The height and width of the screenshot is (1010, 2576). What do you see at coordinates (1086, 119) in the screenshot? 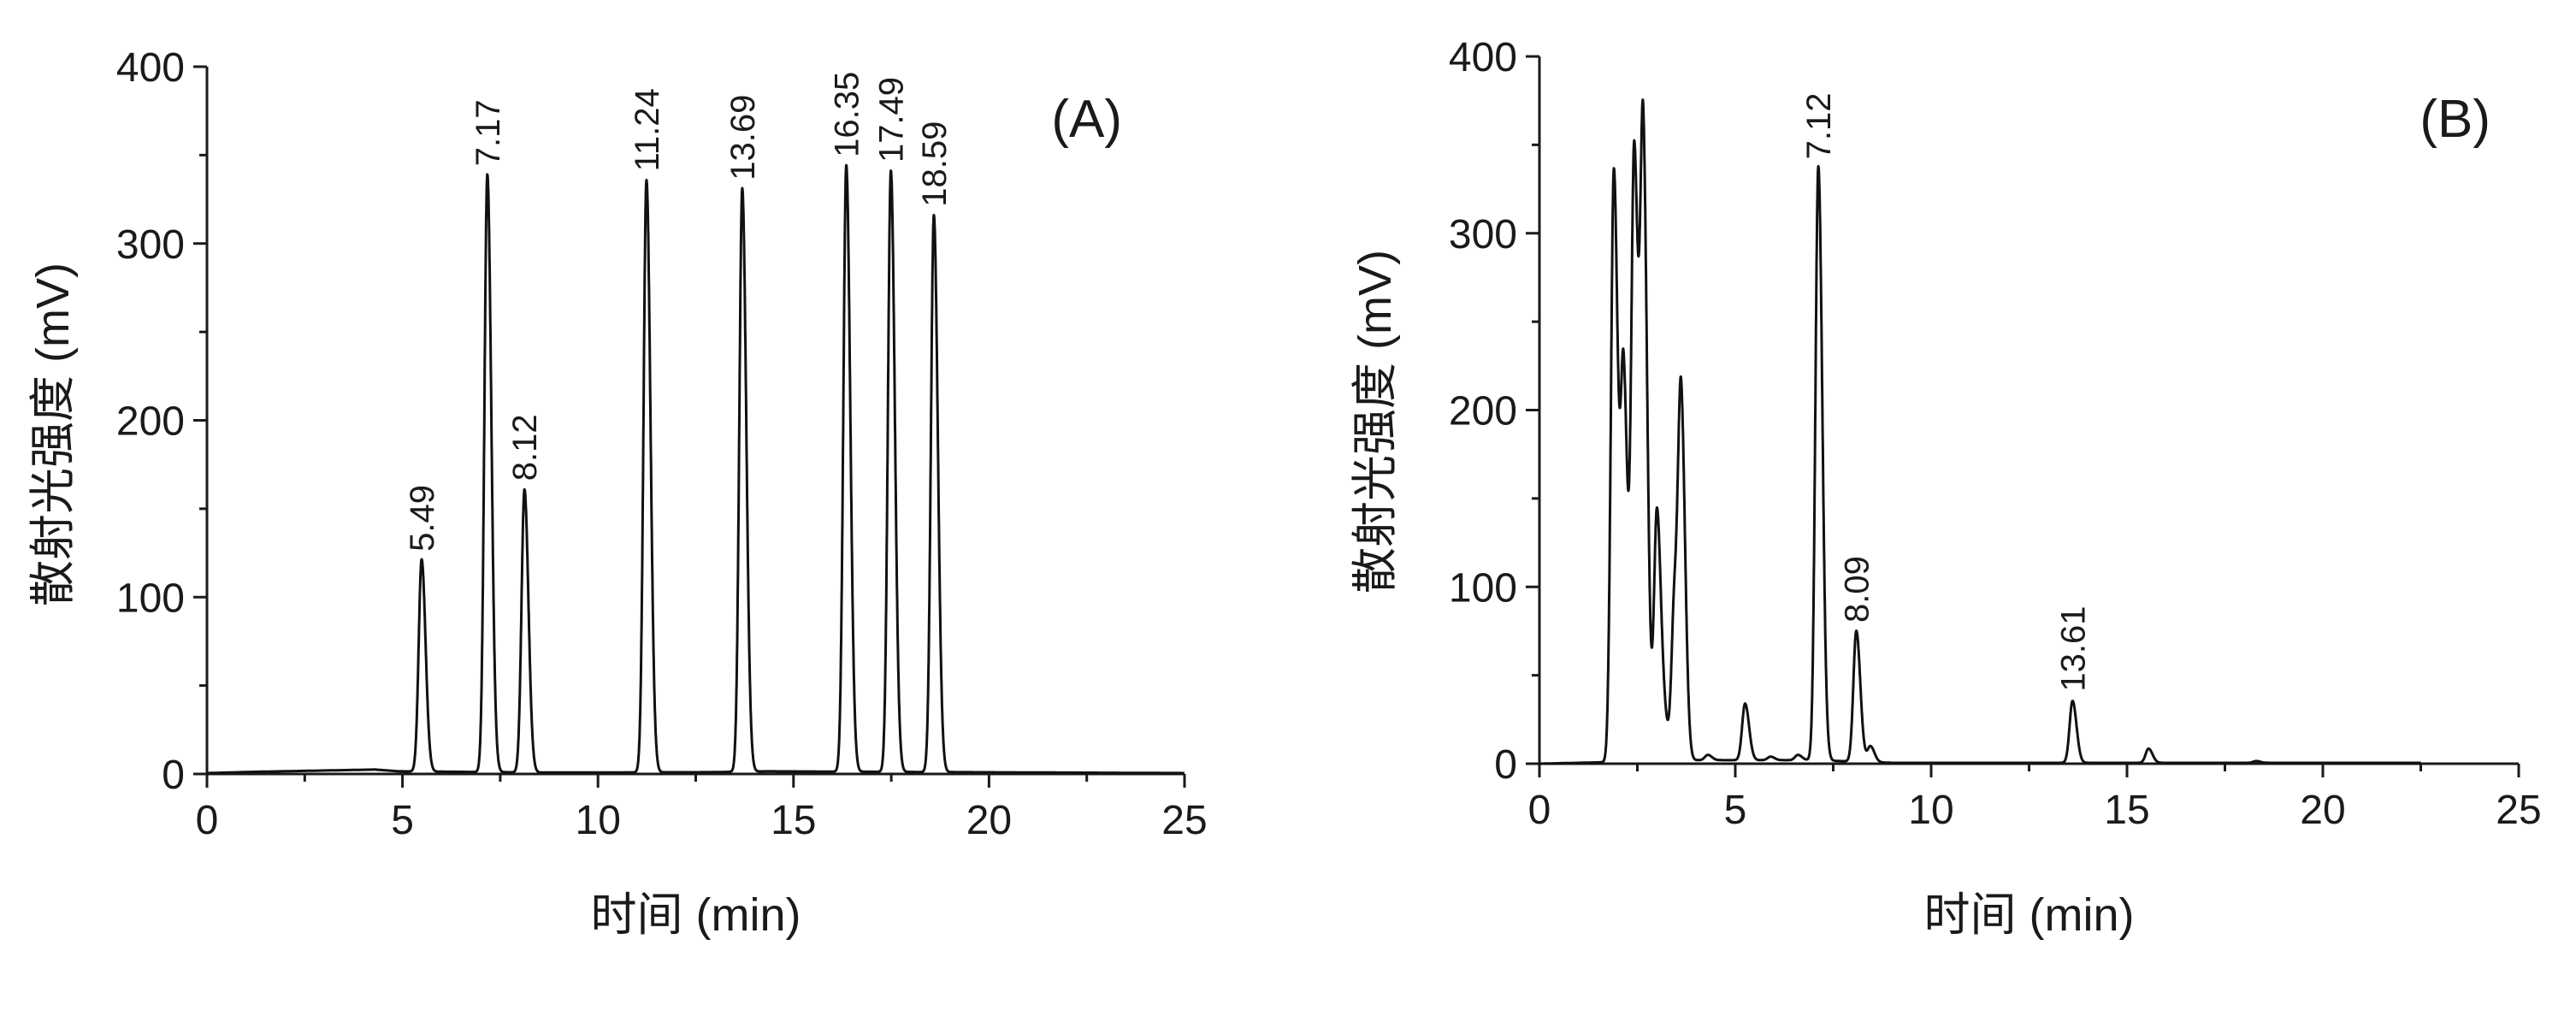
I see `panel-label: (A)` at bounding box center [1086, 119].